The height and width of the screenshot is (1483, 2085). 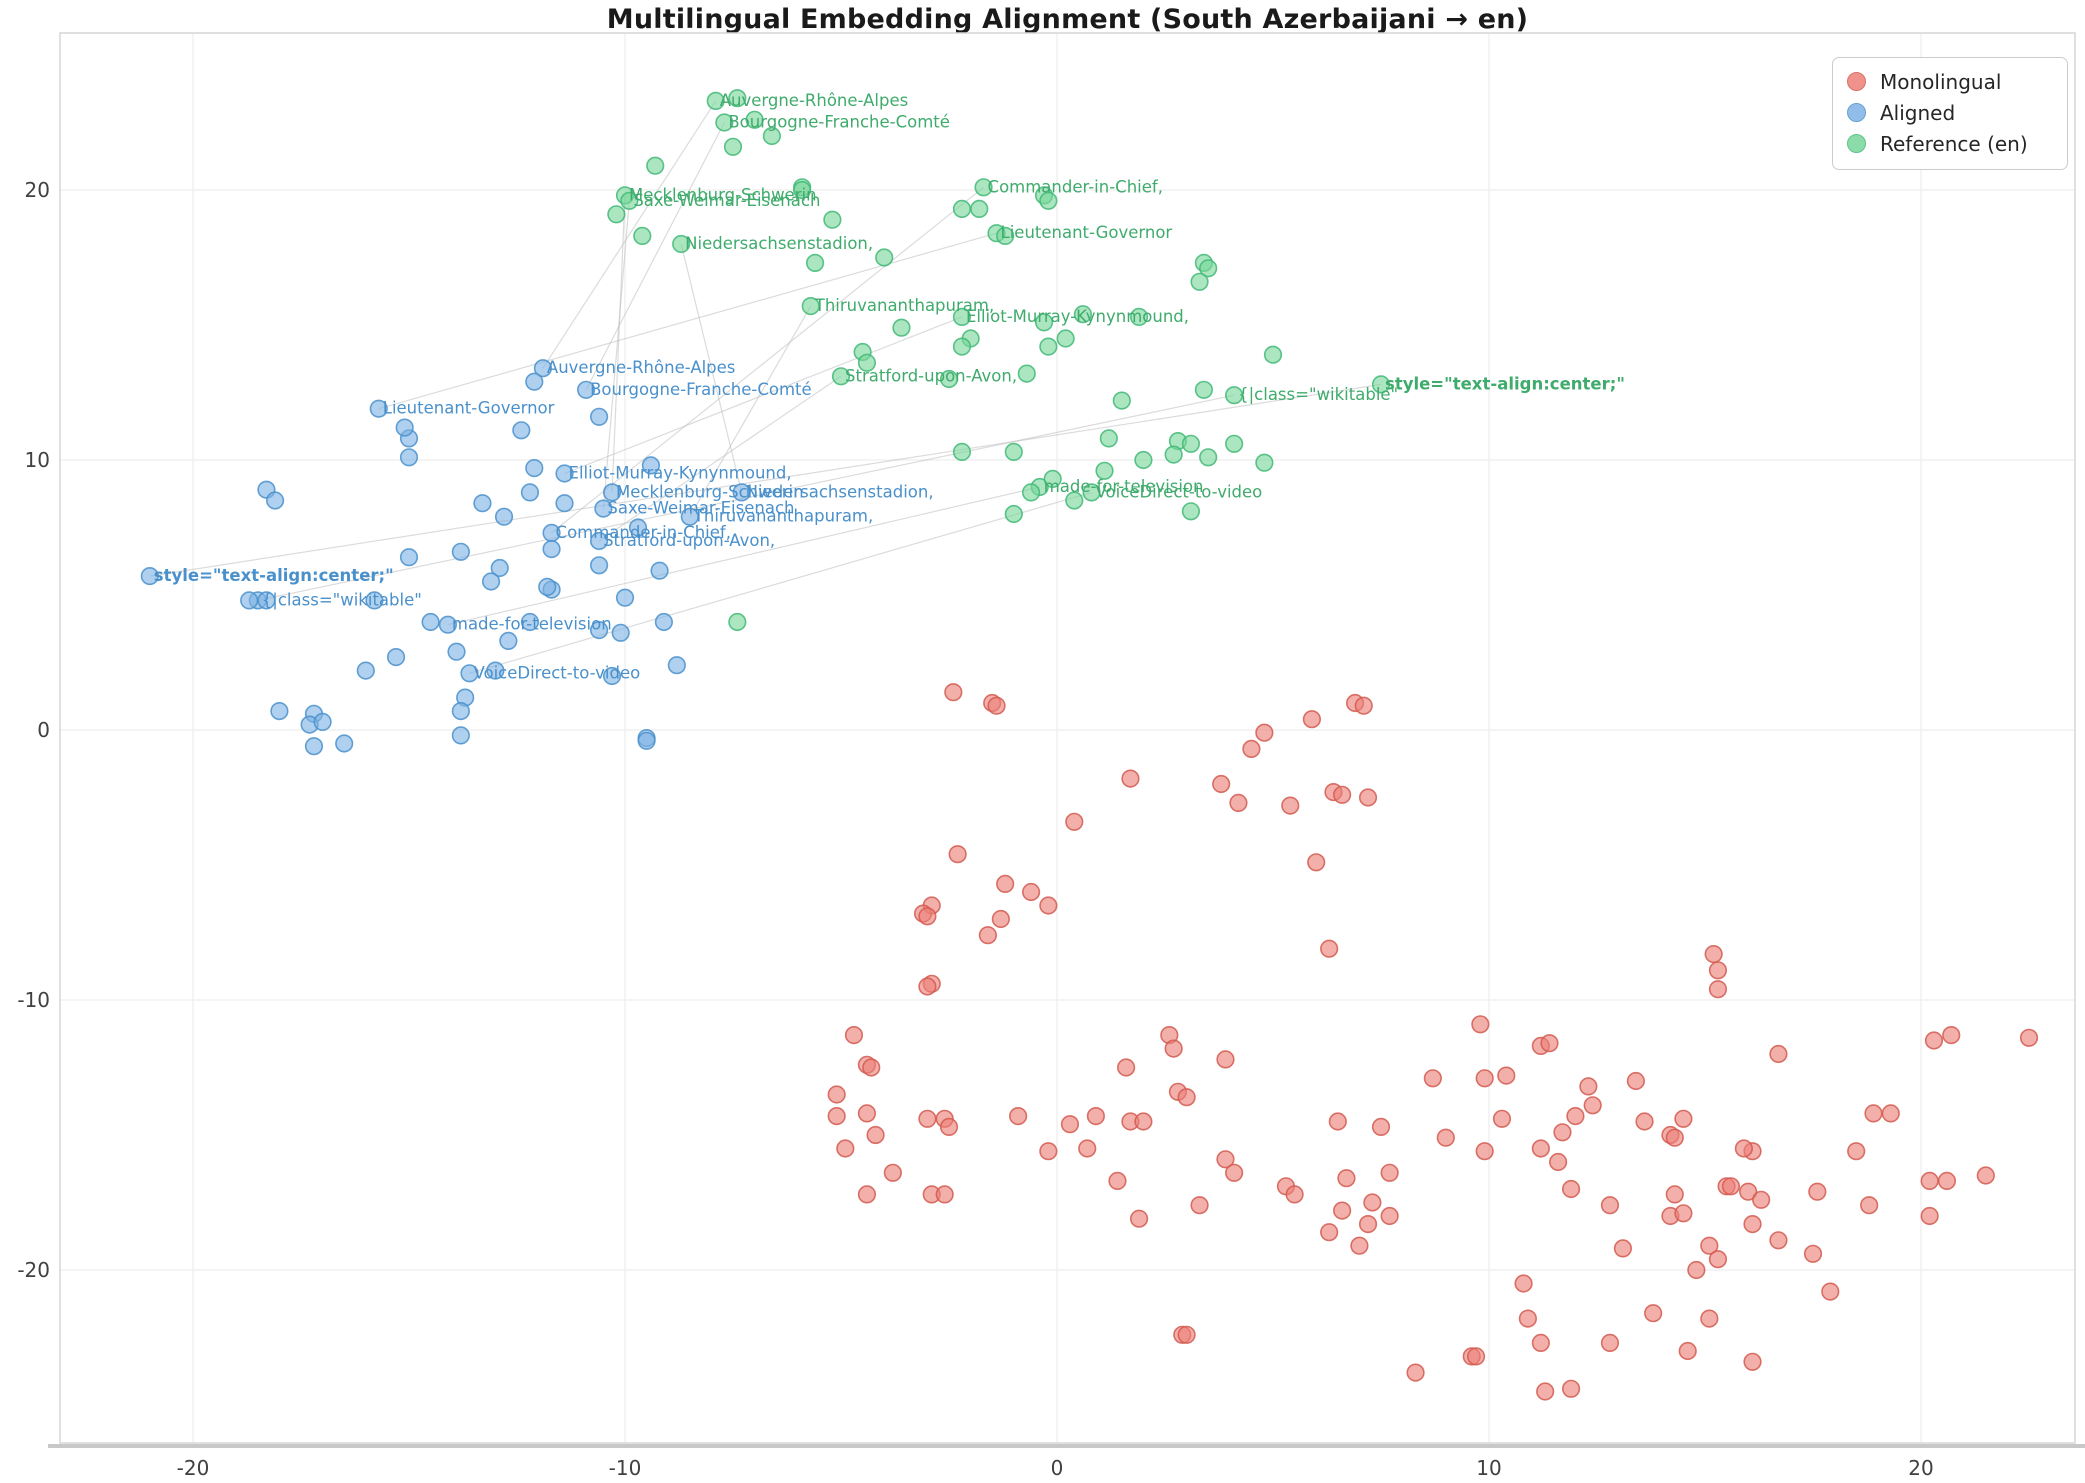 I want to click on reference-point-label: Thiruvananthapuram,, so click(x=904, y=305).